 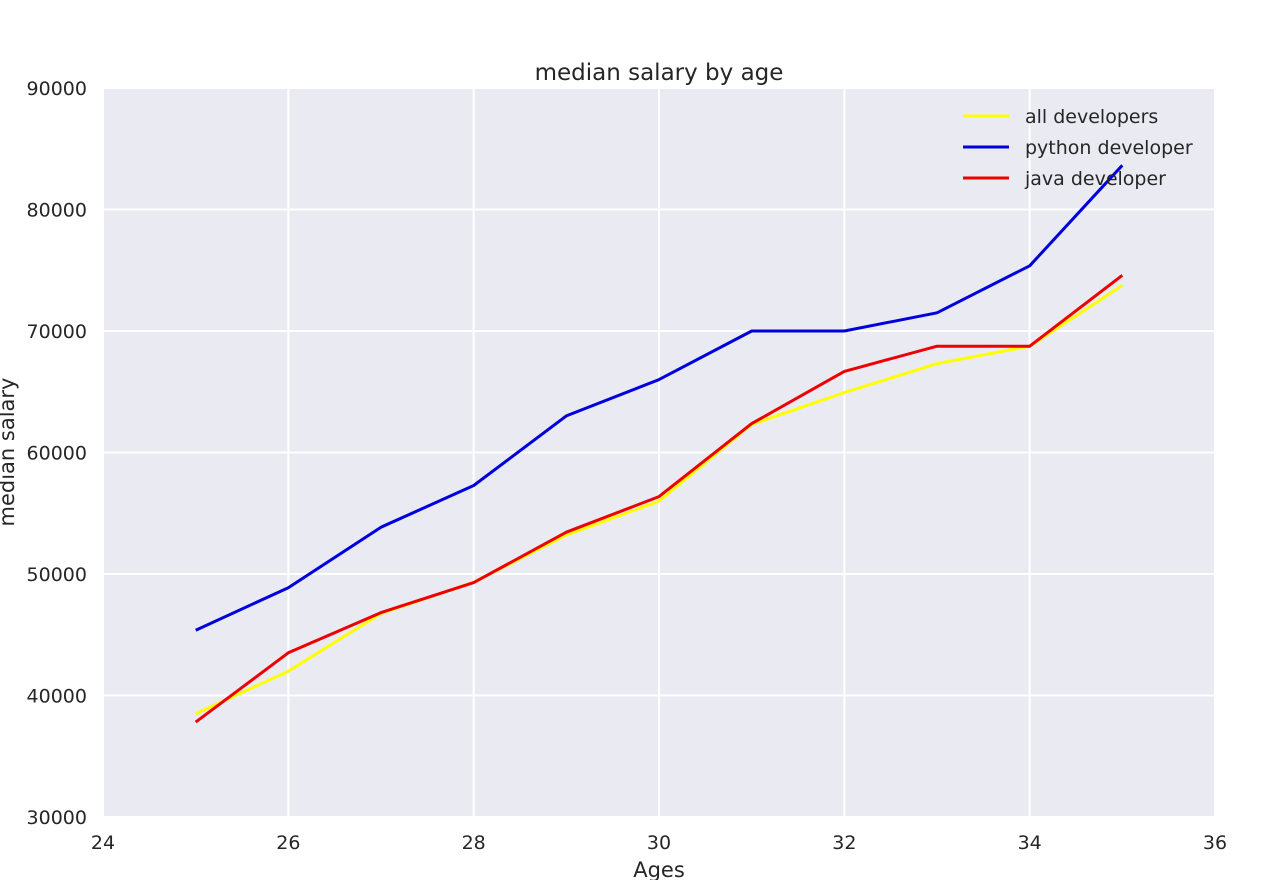 I want to click on x-tick-label: 30, so click(x=659, y=843).